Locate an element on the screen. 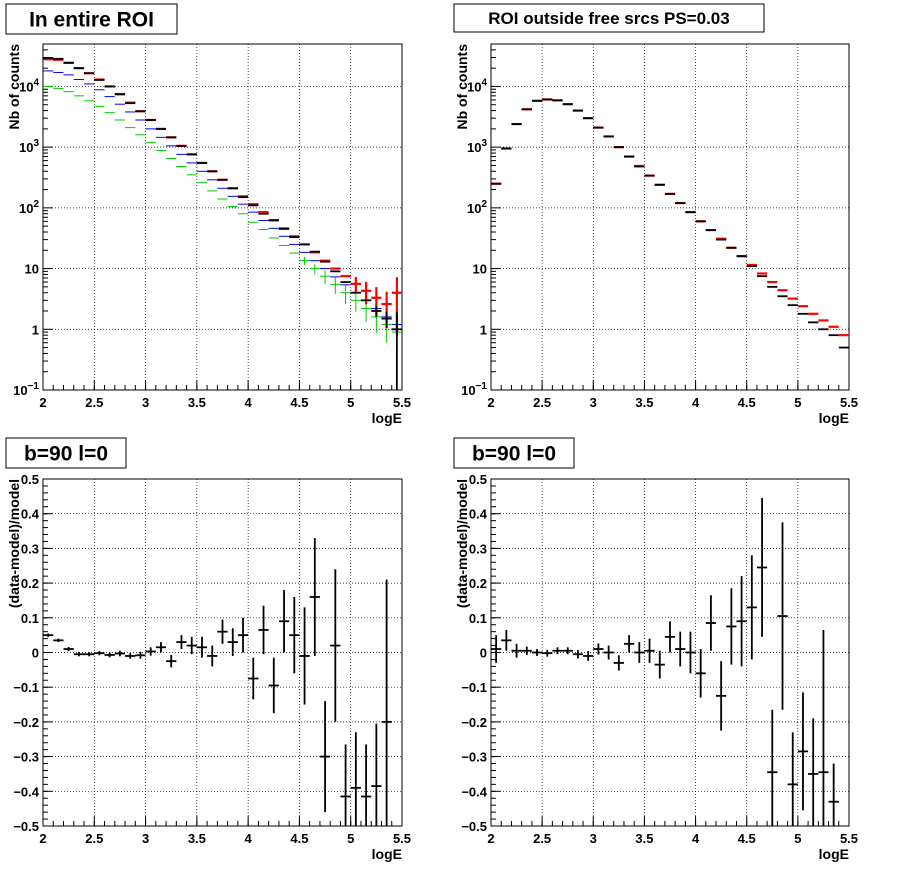  chart-title: In entire ROI is located at coordinates (91, 20).